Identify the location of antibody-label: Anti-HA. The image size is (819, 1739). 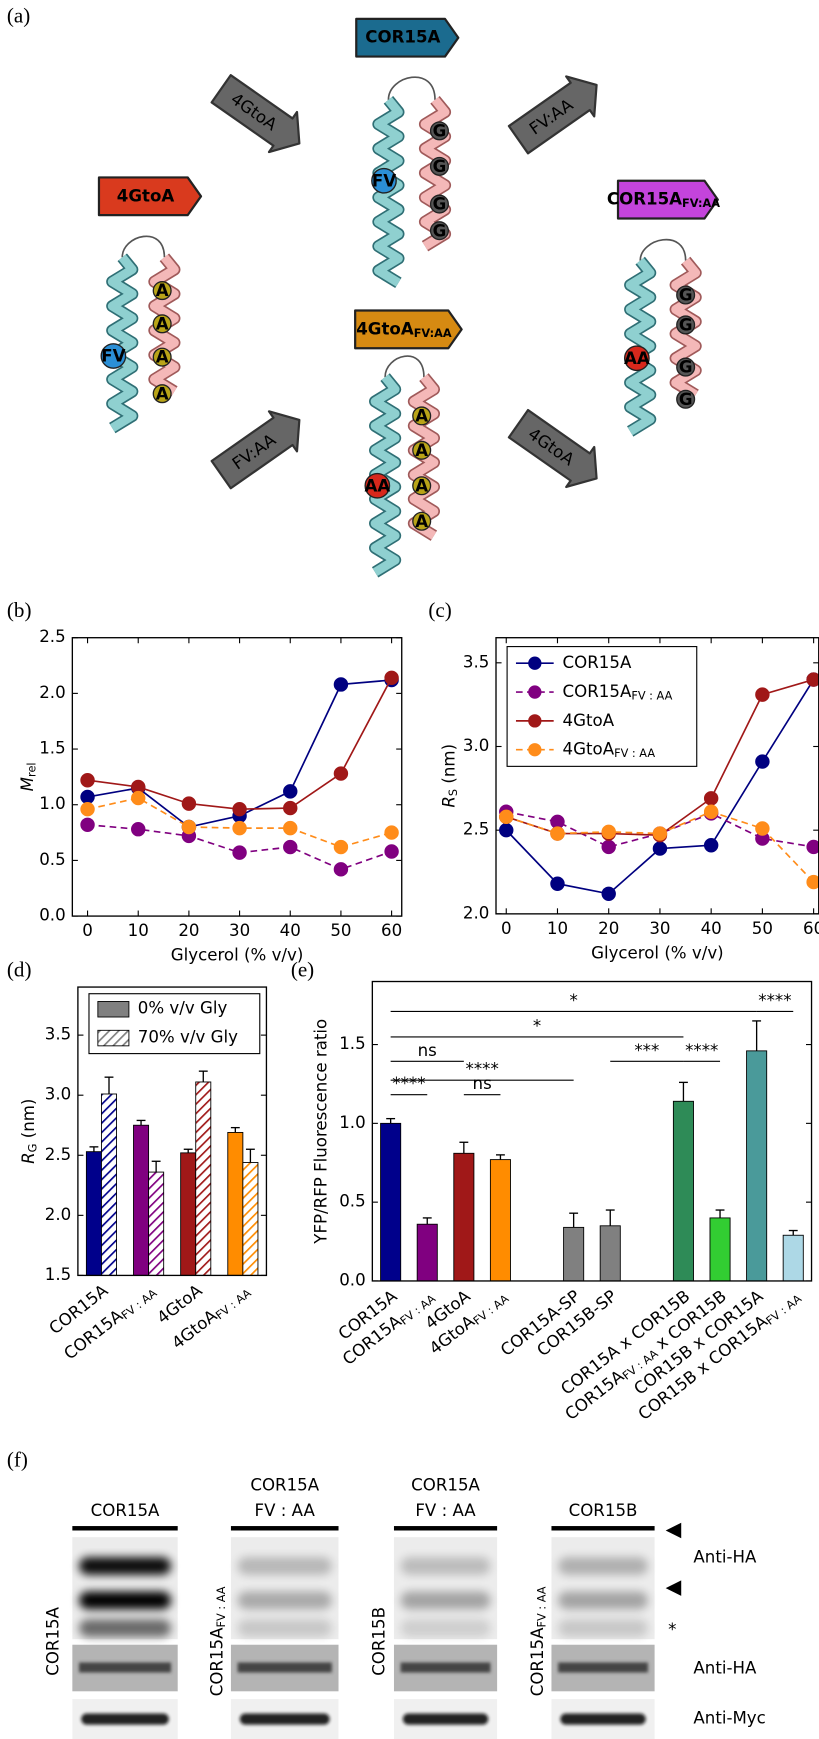
(725, 1668).